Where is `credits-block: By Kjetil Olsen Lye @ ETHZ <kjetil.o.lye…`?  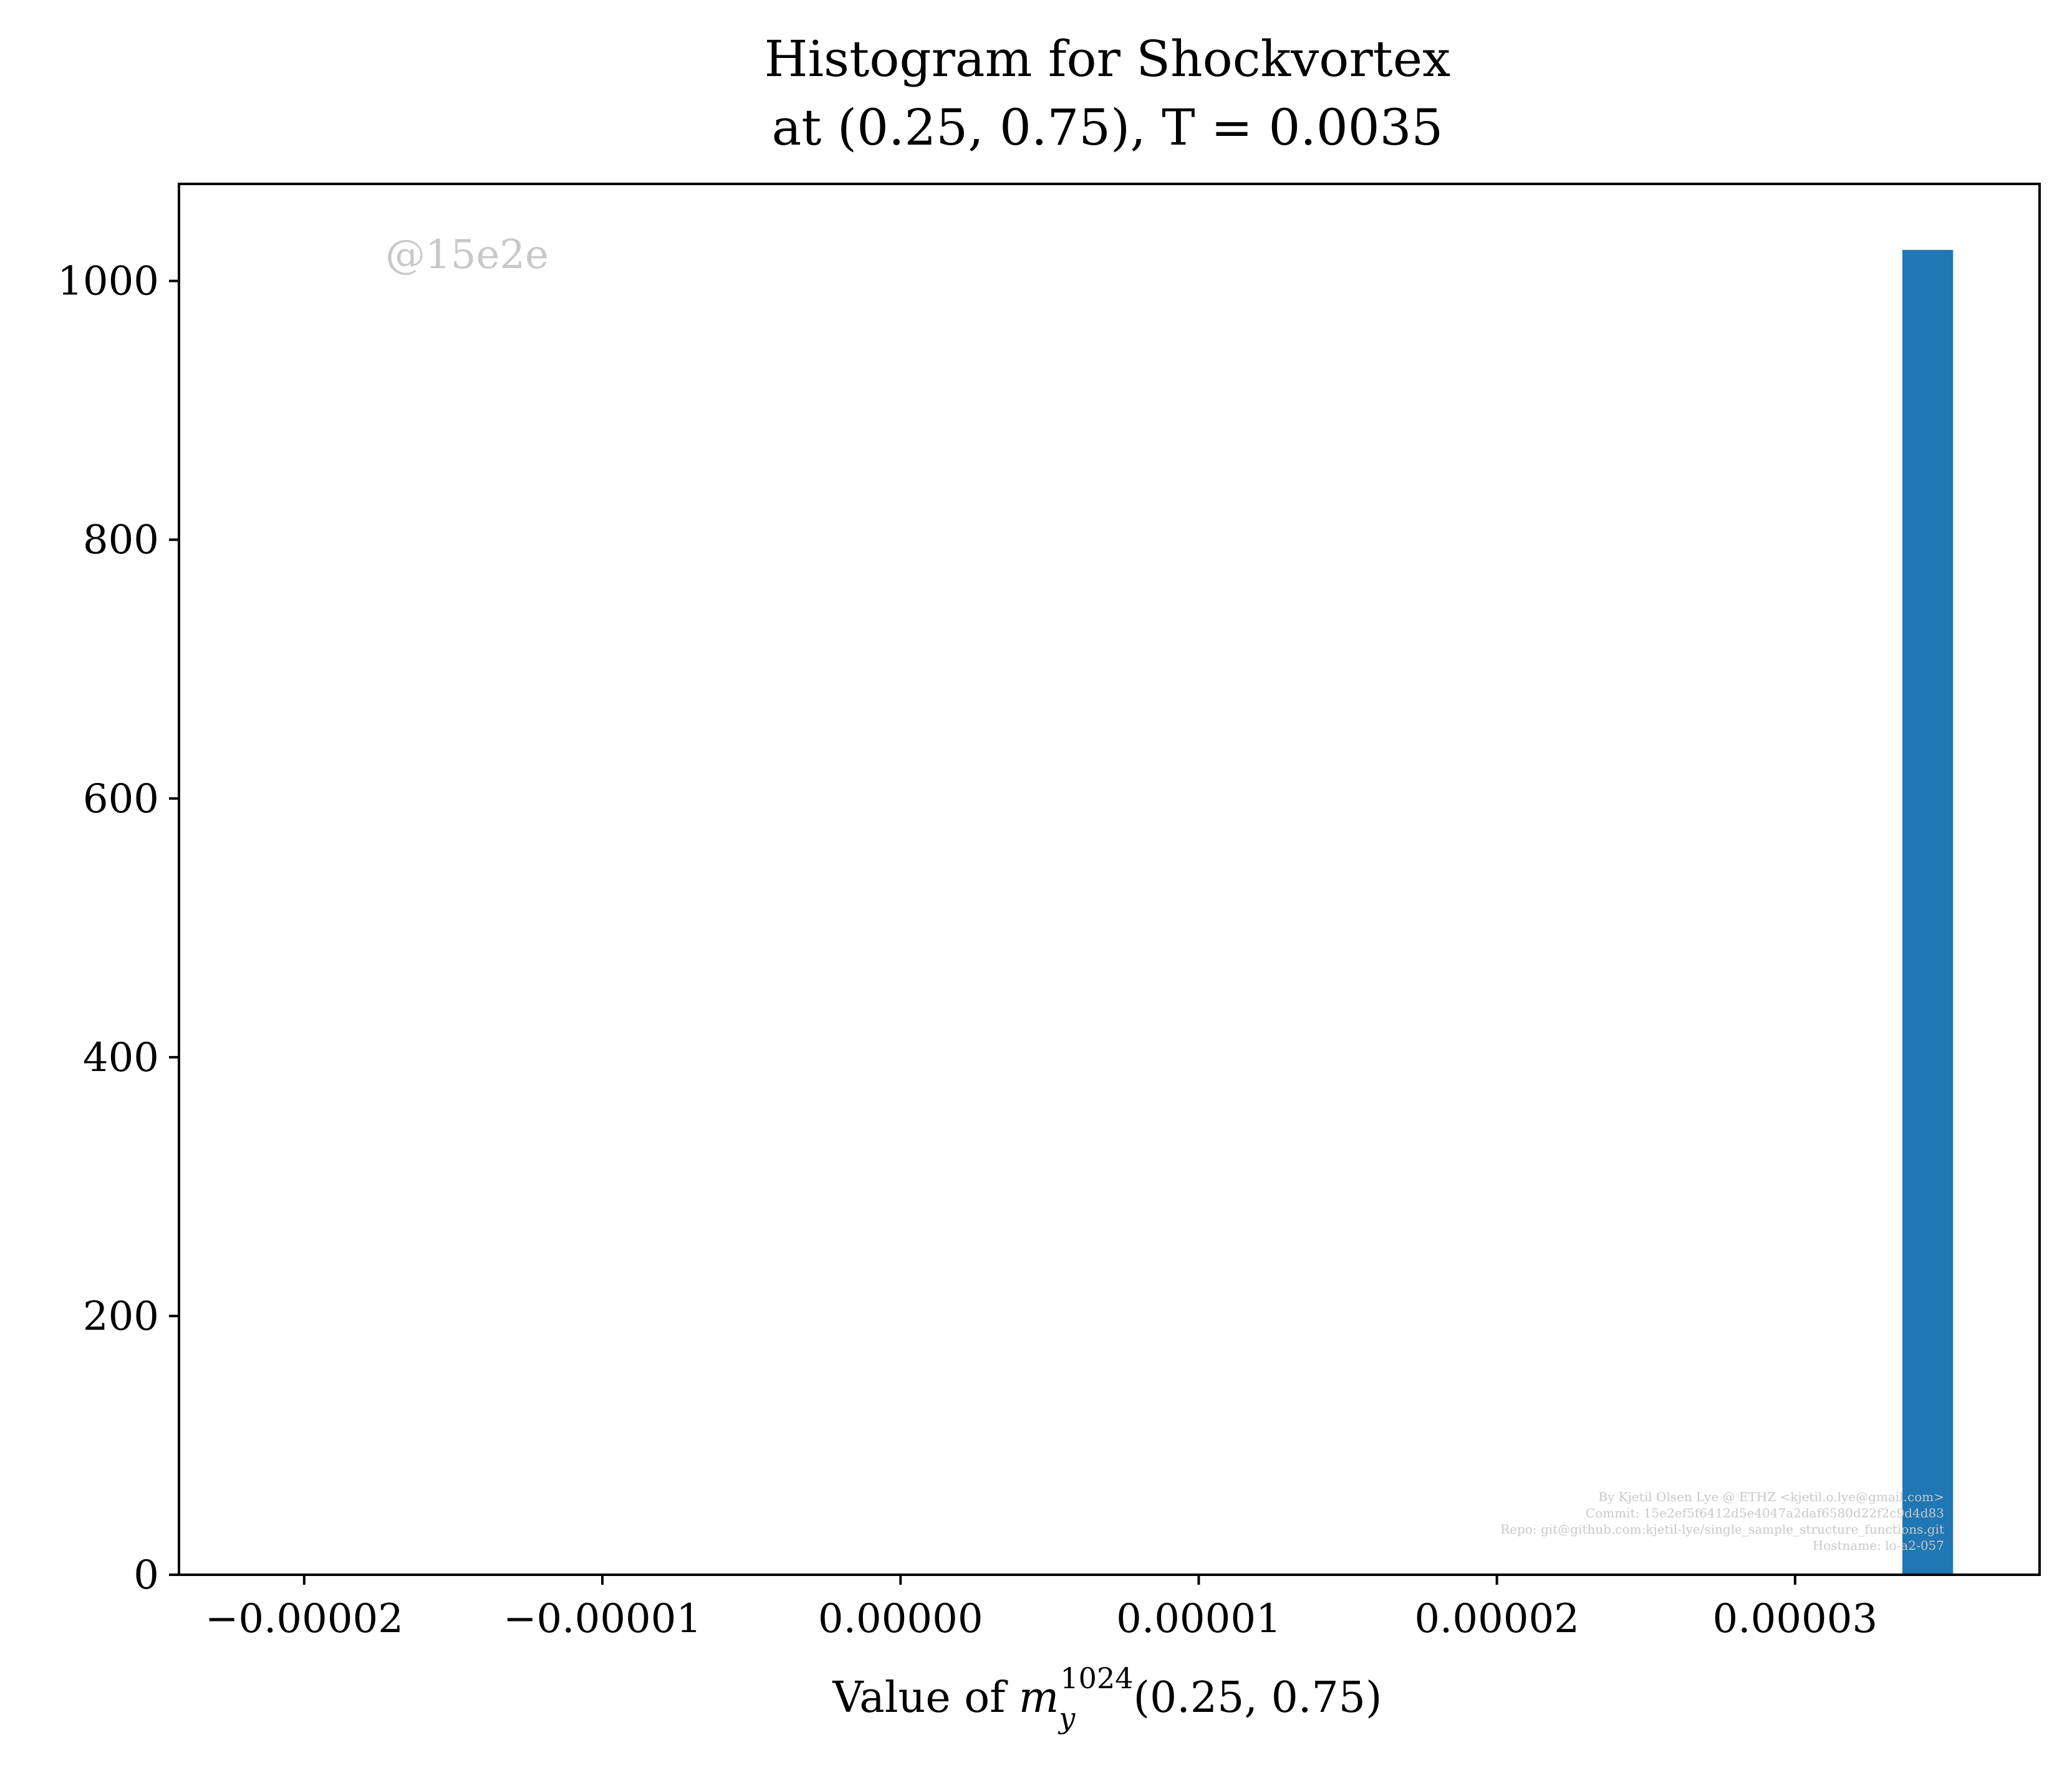 credits-block: By Kjetil Olsen Lye @ ETHZ <kjetil.o.lye… is located at coordinates (1722, 1521).